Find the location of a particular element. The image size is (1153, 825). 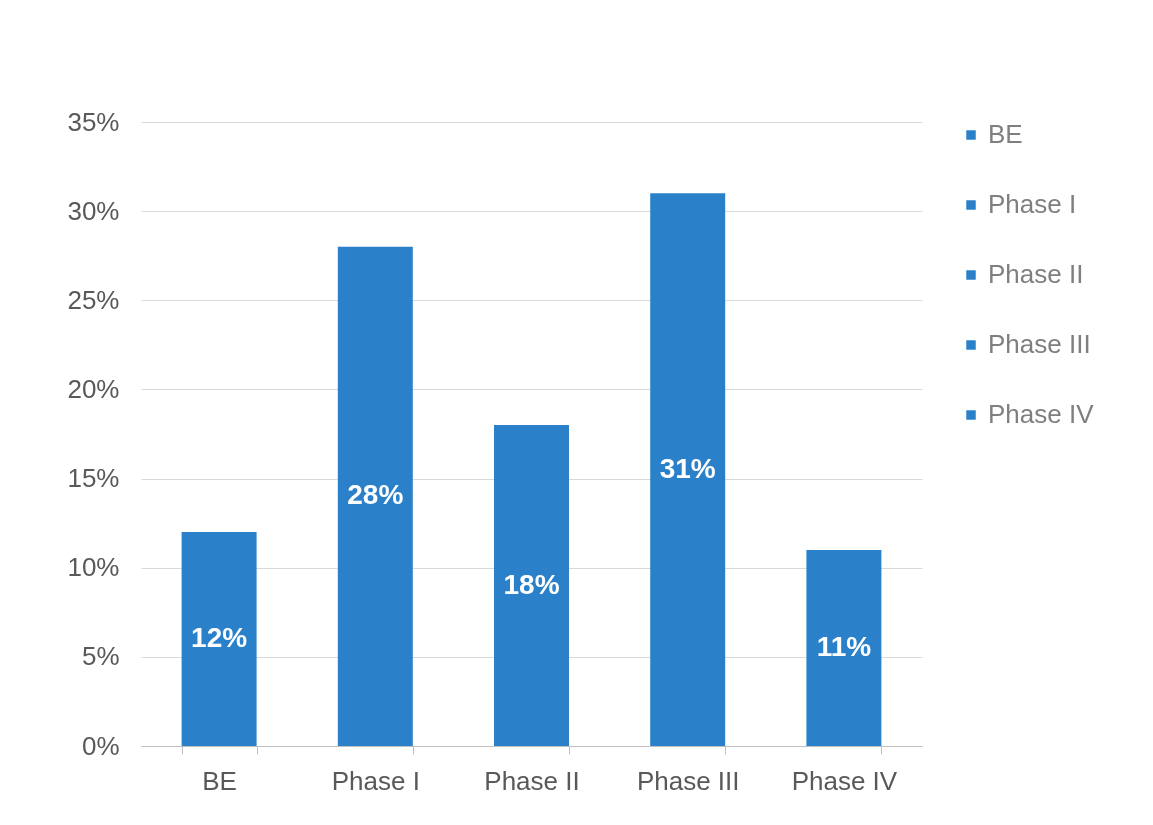

x-tick-label: Phase I is located at coordinates (375, 780).